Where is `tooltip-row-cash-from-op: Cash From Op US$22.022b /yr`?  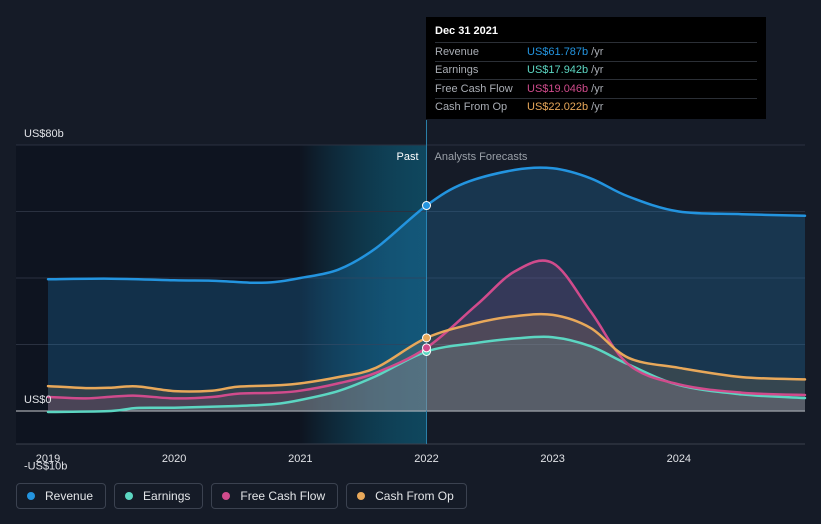
tooltip-row-cash-from-op: Cash From Op US$22.022b /yr is located at coordinates (596, 107).